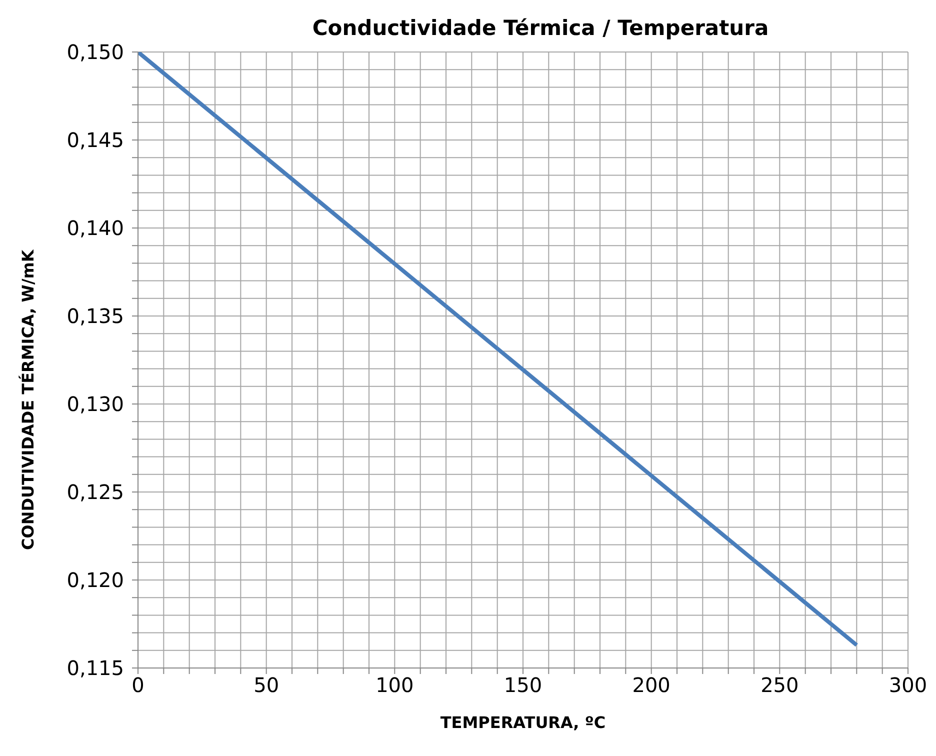 This screenshot has height=756, width=936. What do you see at coordinates (138, 685) in the screenshot?
I see `x-tick-label: 0` at bounding box center [138, 685].